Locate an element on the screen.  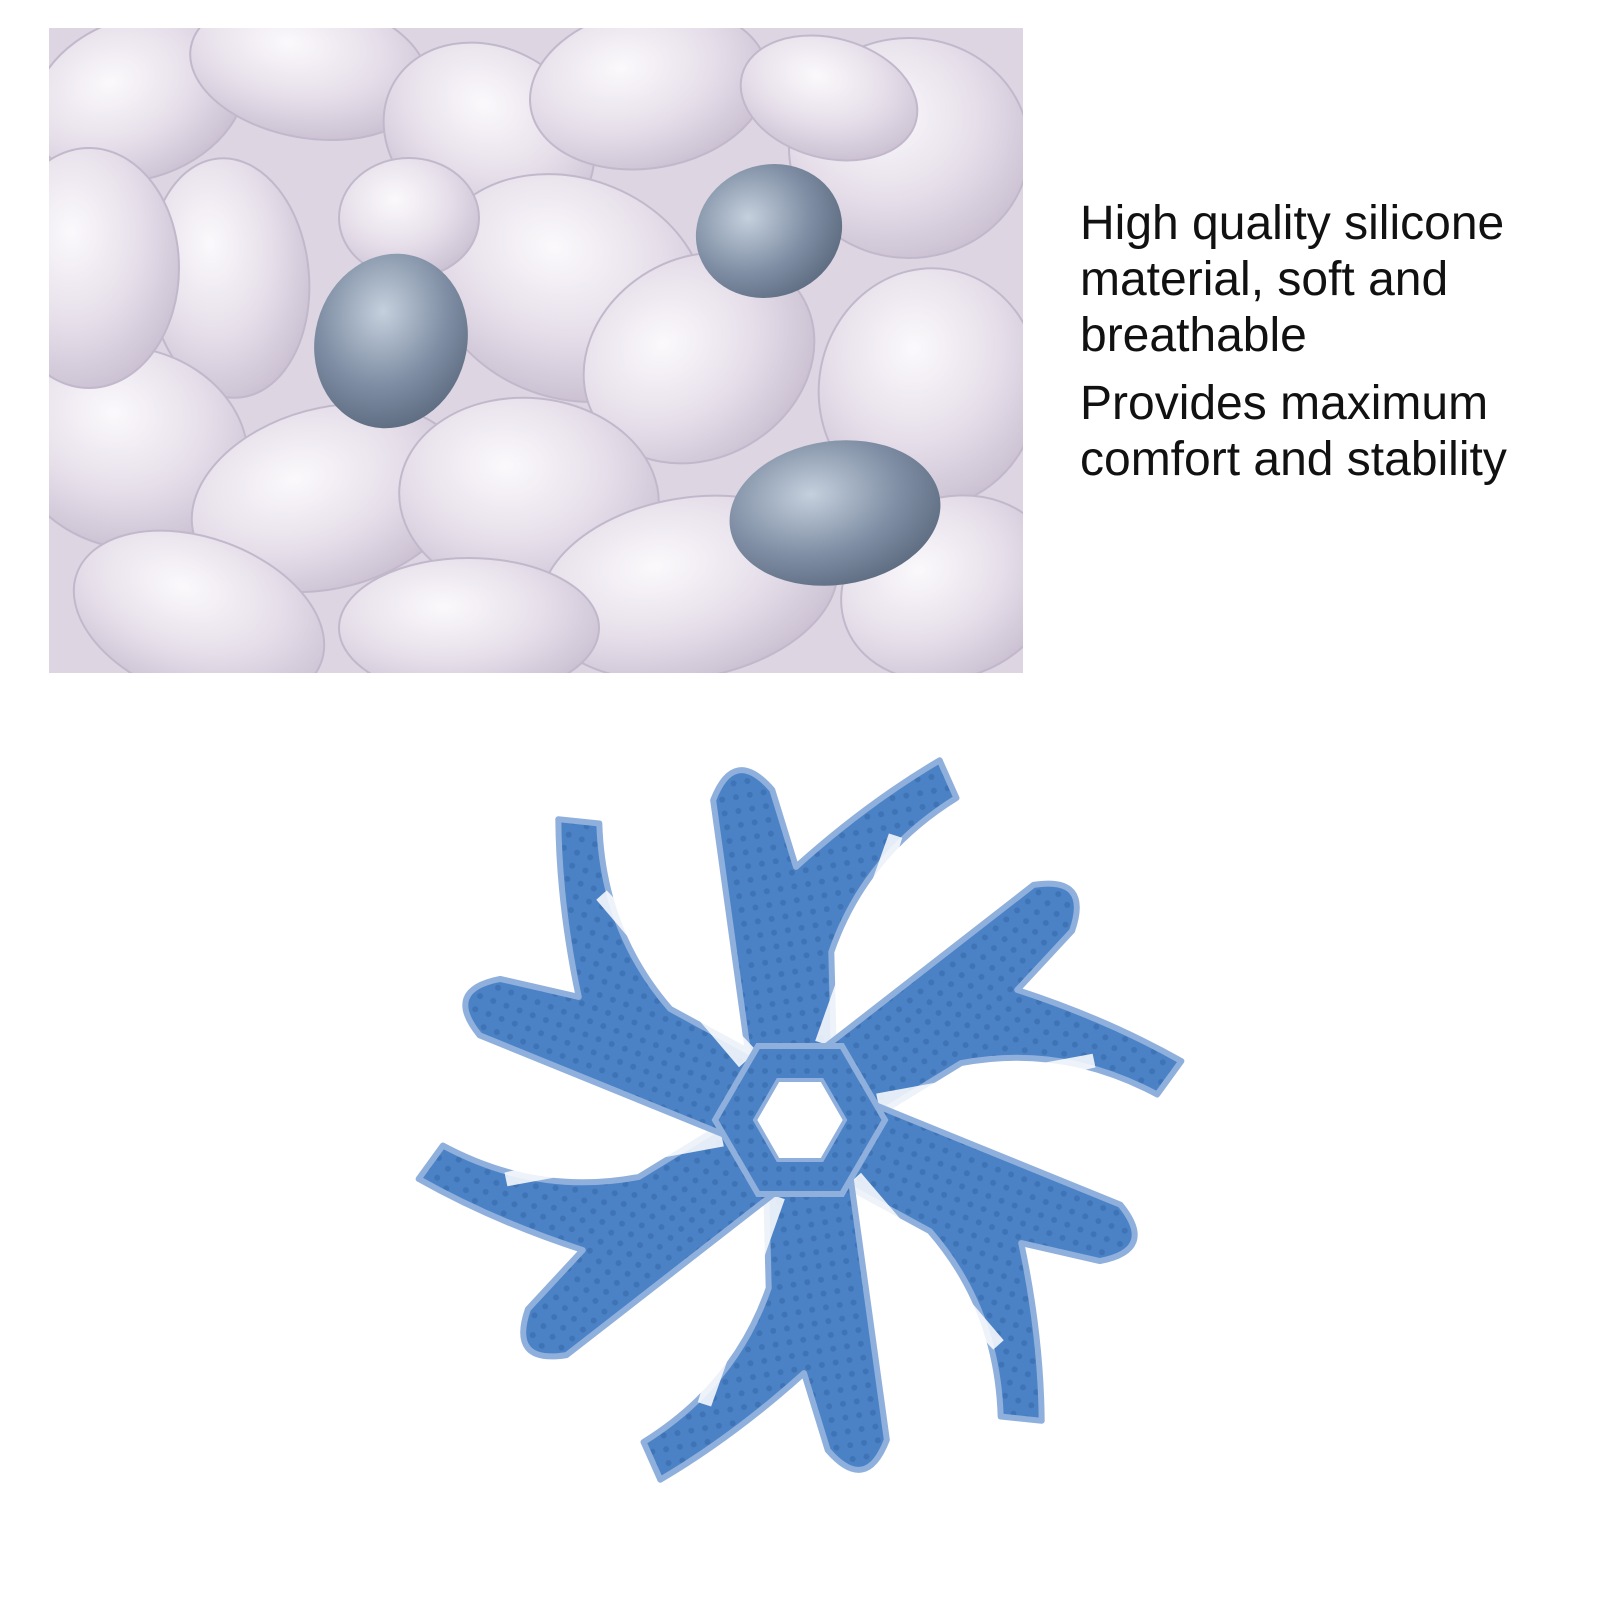
feature-comfort: Provides maximum comfort and stability is located at coordinates (1293, 431).